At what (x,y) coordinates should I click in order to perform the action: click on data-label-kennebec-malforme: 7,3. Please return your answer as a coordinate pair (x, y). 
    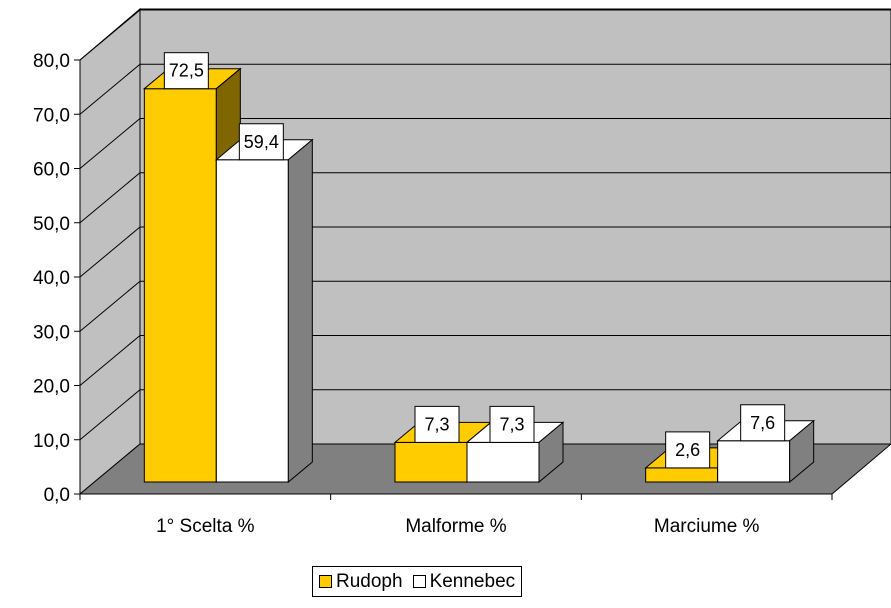
    Looking at the image, I should click on (511, 424).